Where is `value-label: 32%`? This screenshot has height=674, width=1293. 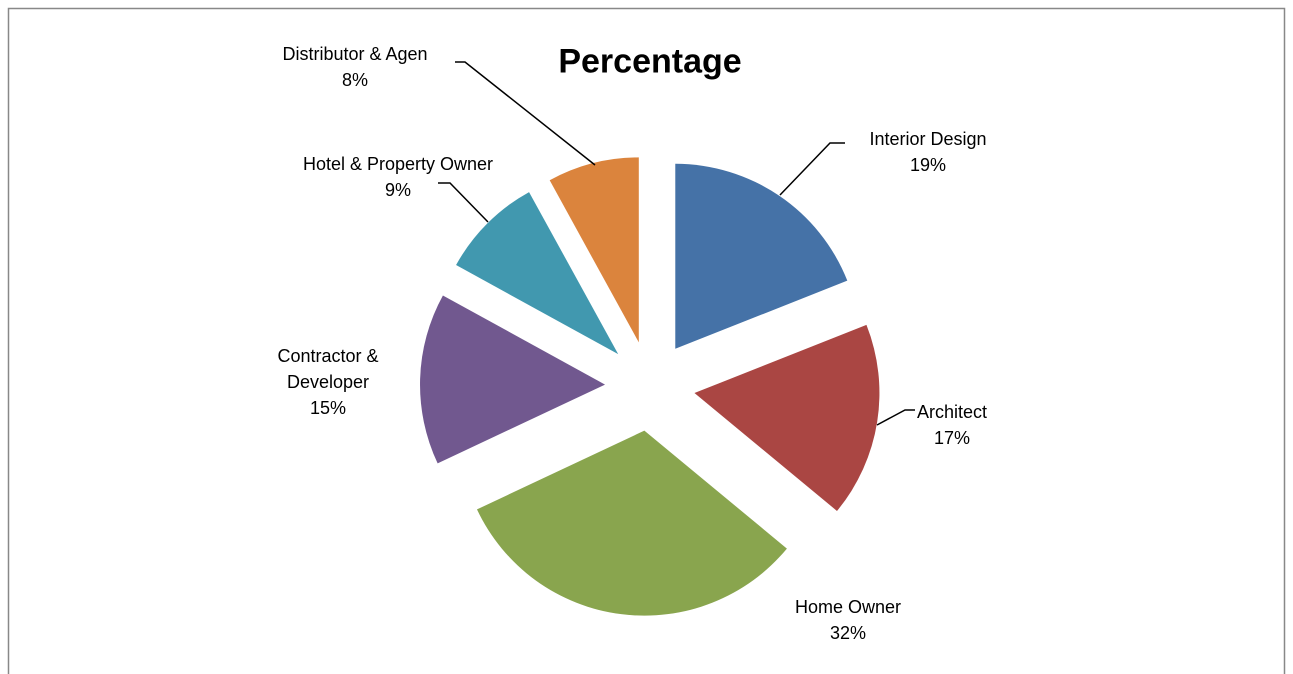 value-label: 32% is located at coordinates (848, 633).